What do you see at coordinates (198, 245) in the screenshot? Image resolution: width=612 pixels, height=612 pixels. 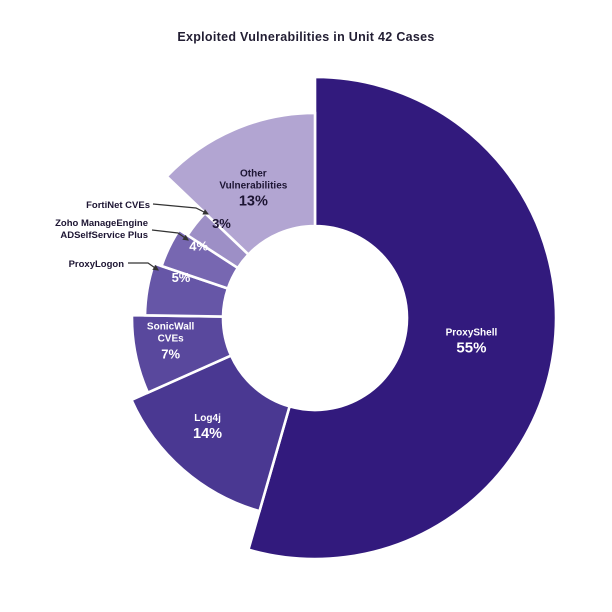 I see `segment-label-zoho-manageengine-adselfservice-plus: 4%` at bounding box center [198, 245].